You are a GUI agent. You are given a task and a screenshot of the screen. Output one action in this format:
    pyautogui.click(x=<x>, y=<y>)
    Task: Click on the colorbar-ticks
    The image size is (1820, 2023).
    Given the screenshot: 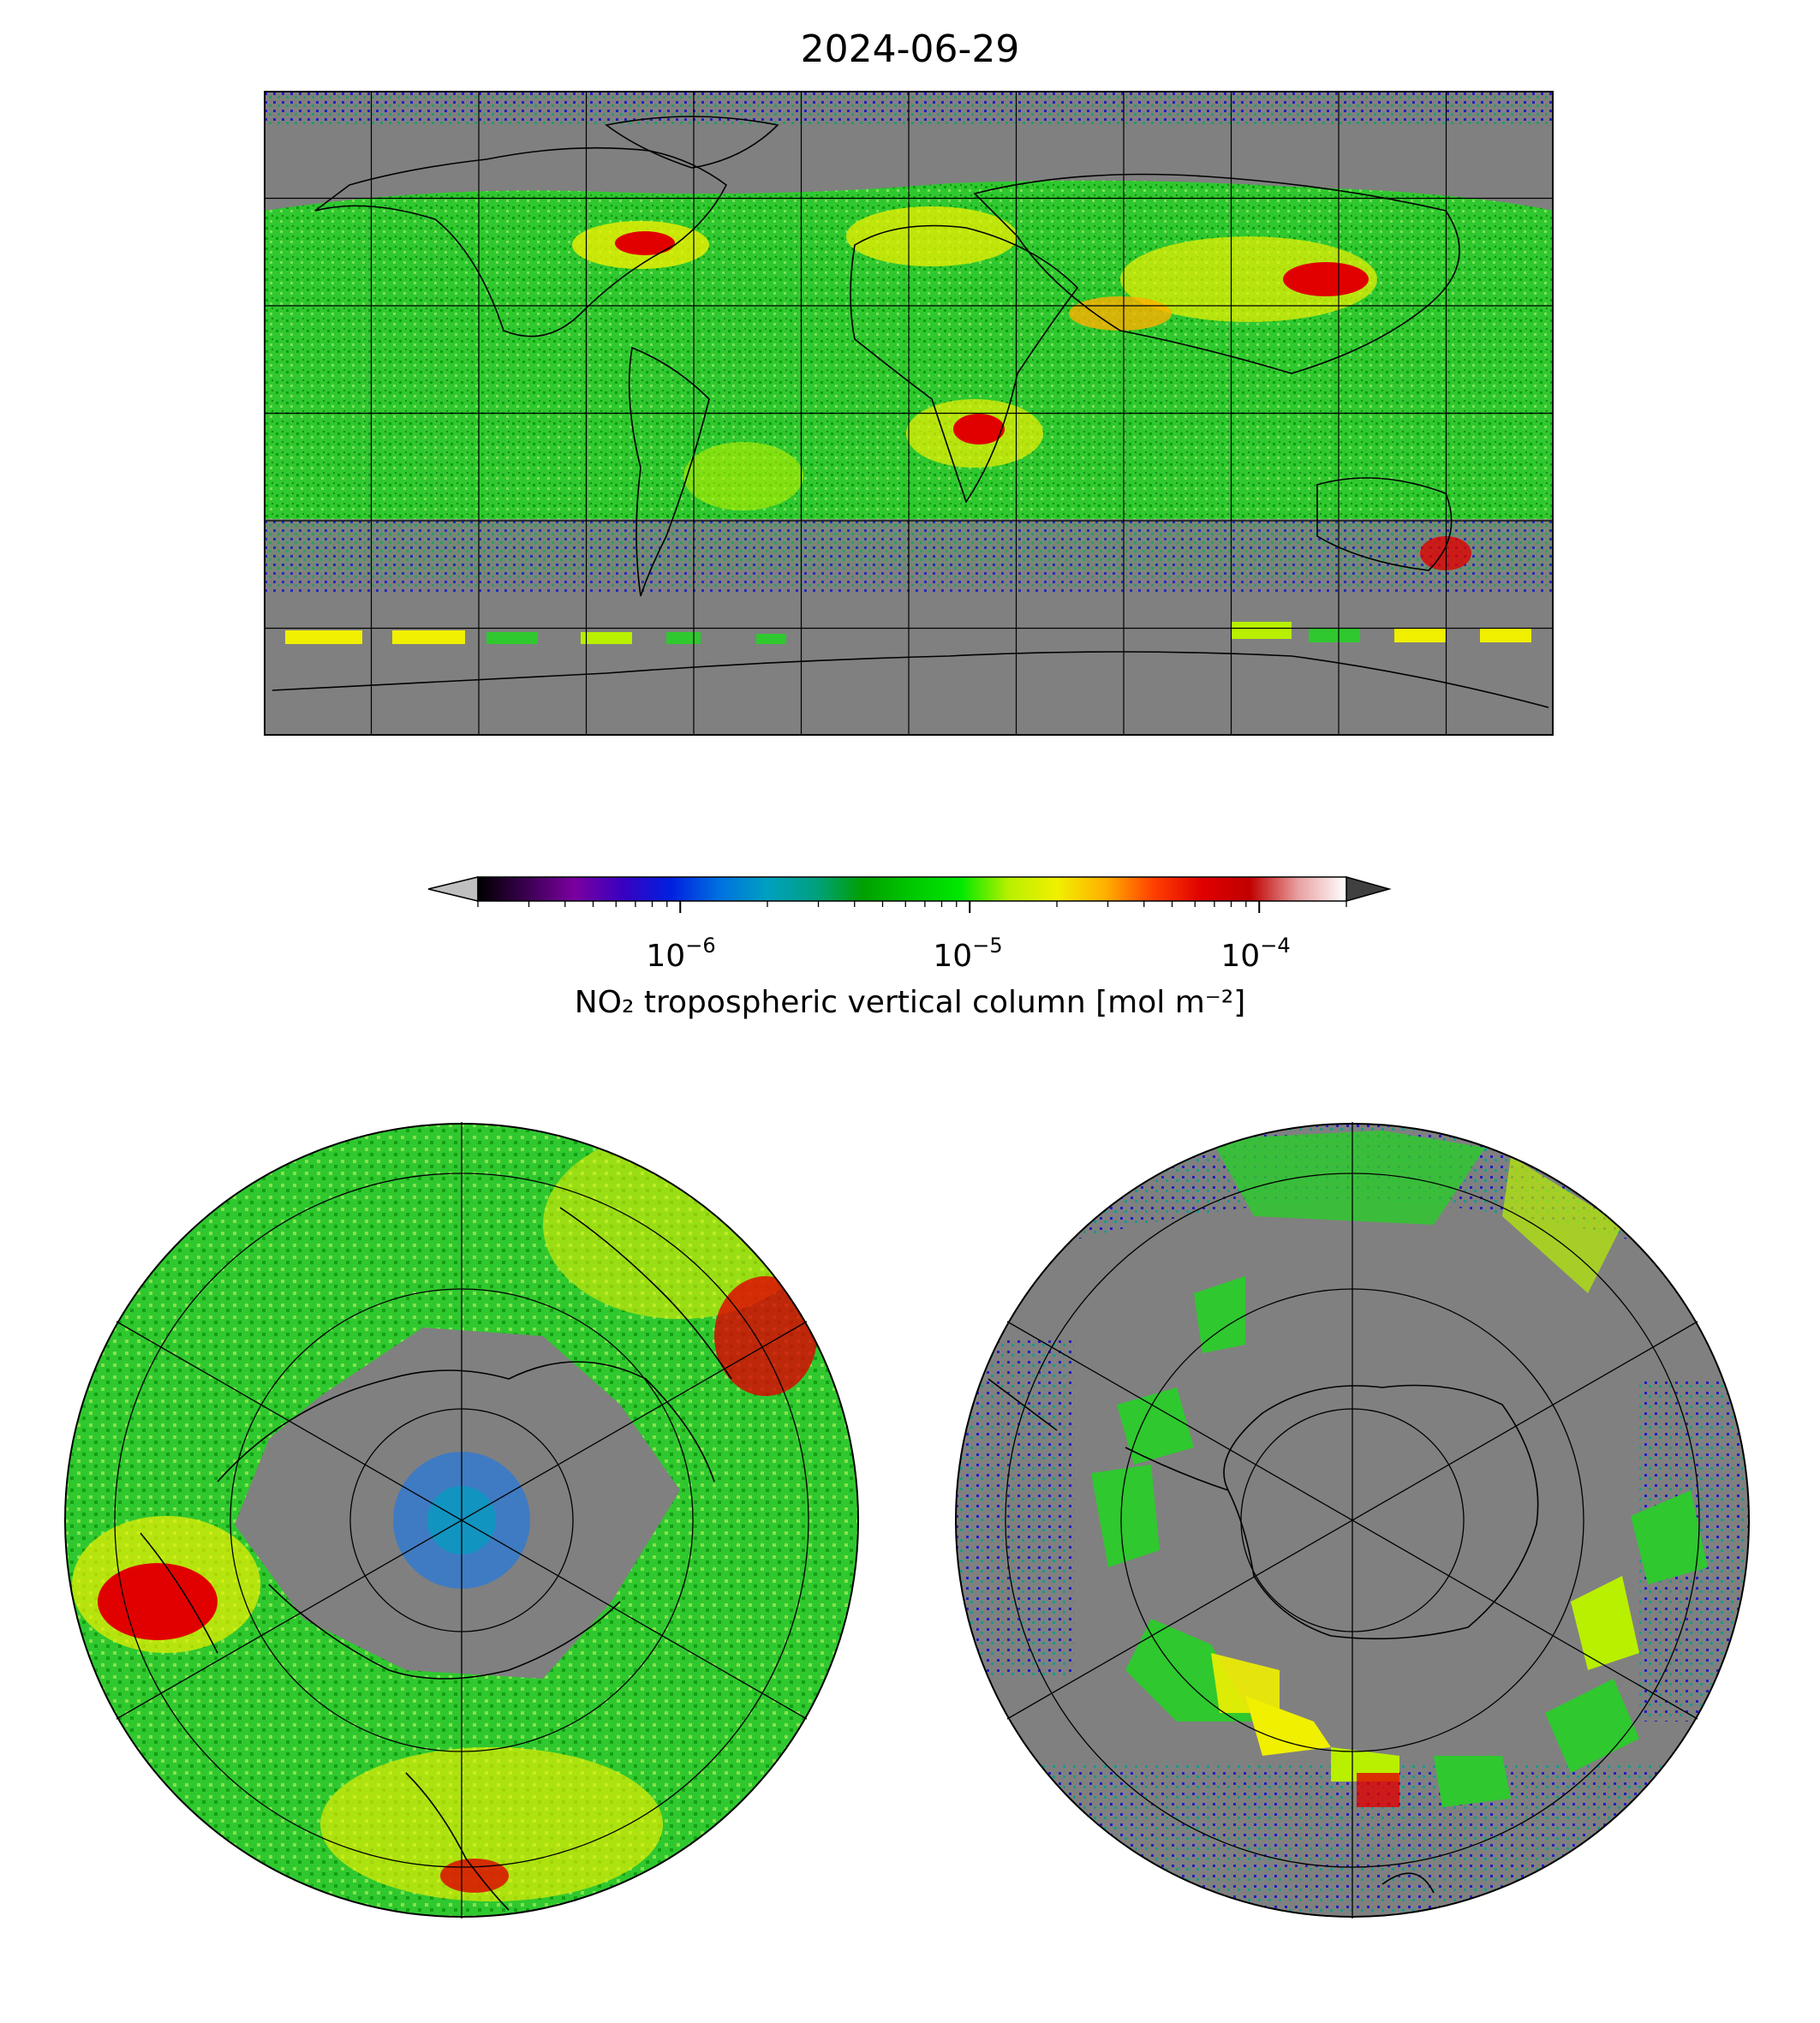 What is the action you would take?
    pyautogui.click(x=912, y=907)
    